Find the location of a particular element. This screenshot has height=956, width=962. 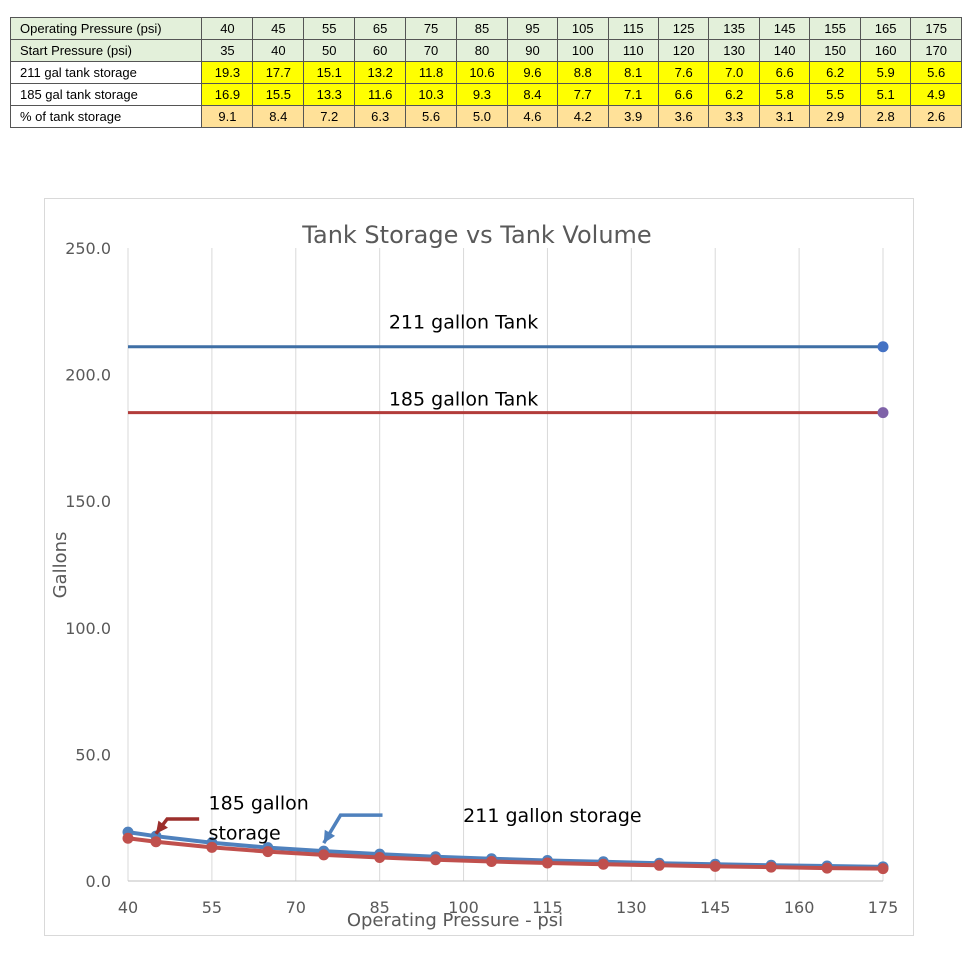

table-cell: 4.9 is located at coordinates (936, 94).